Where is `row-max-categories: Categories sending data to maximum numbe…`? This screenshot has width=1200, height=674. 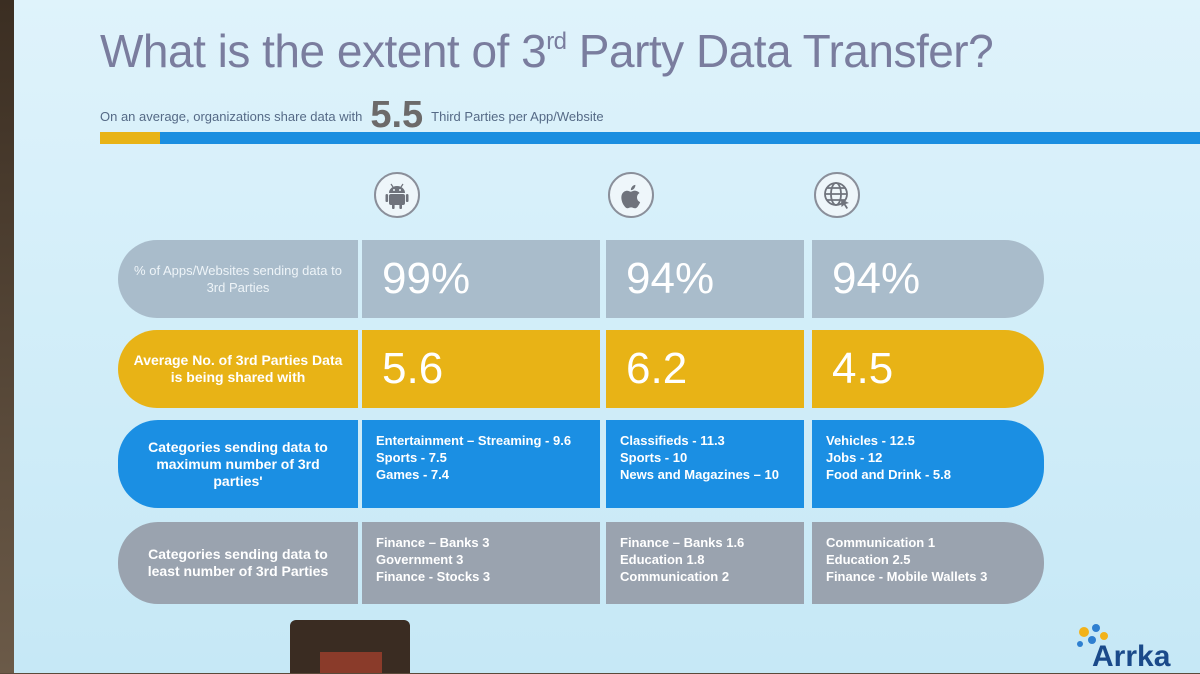 row-max-categories: Categories sending data to maximum numbe… is located at coordinates (581, 464).